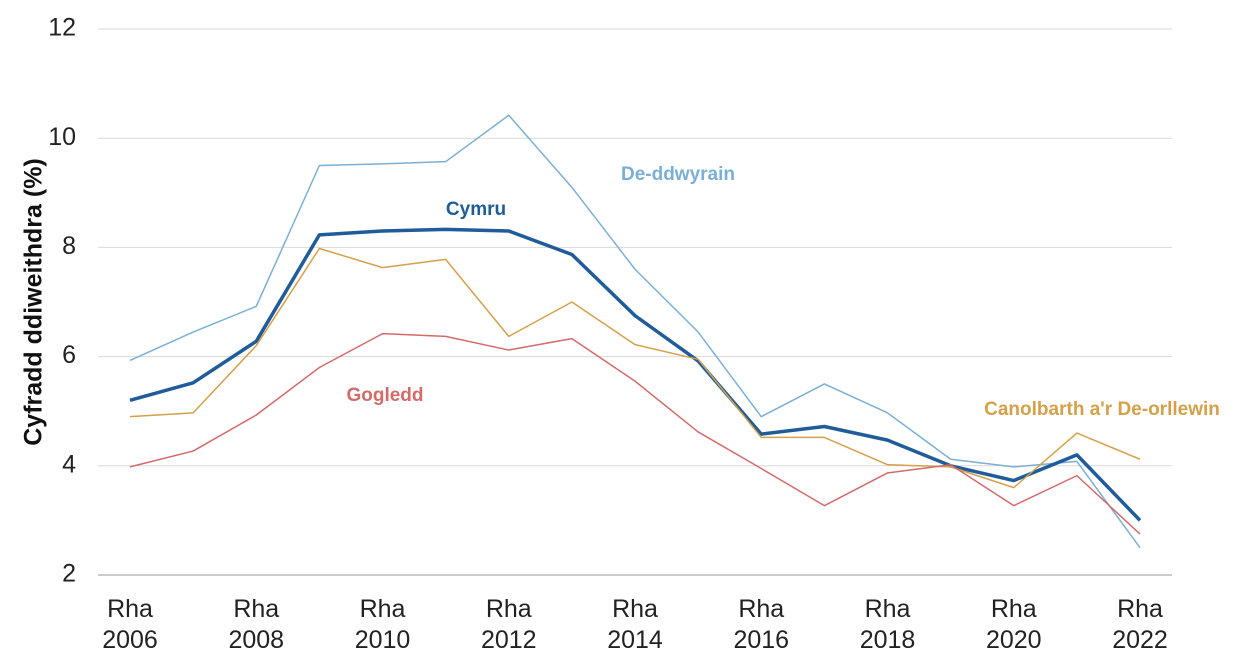  I want to click on y-axis-label: Cyfradd ddiweithdra (%), so click(34, 302).